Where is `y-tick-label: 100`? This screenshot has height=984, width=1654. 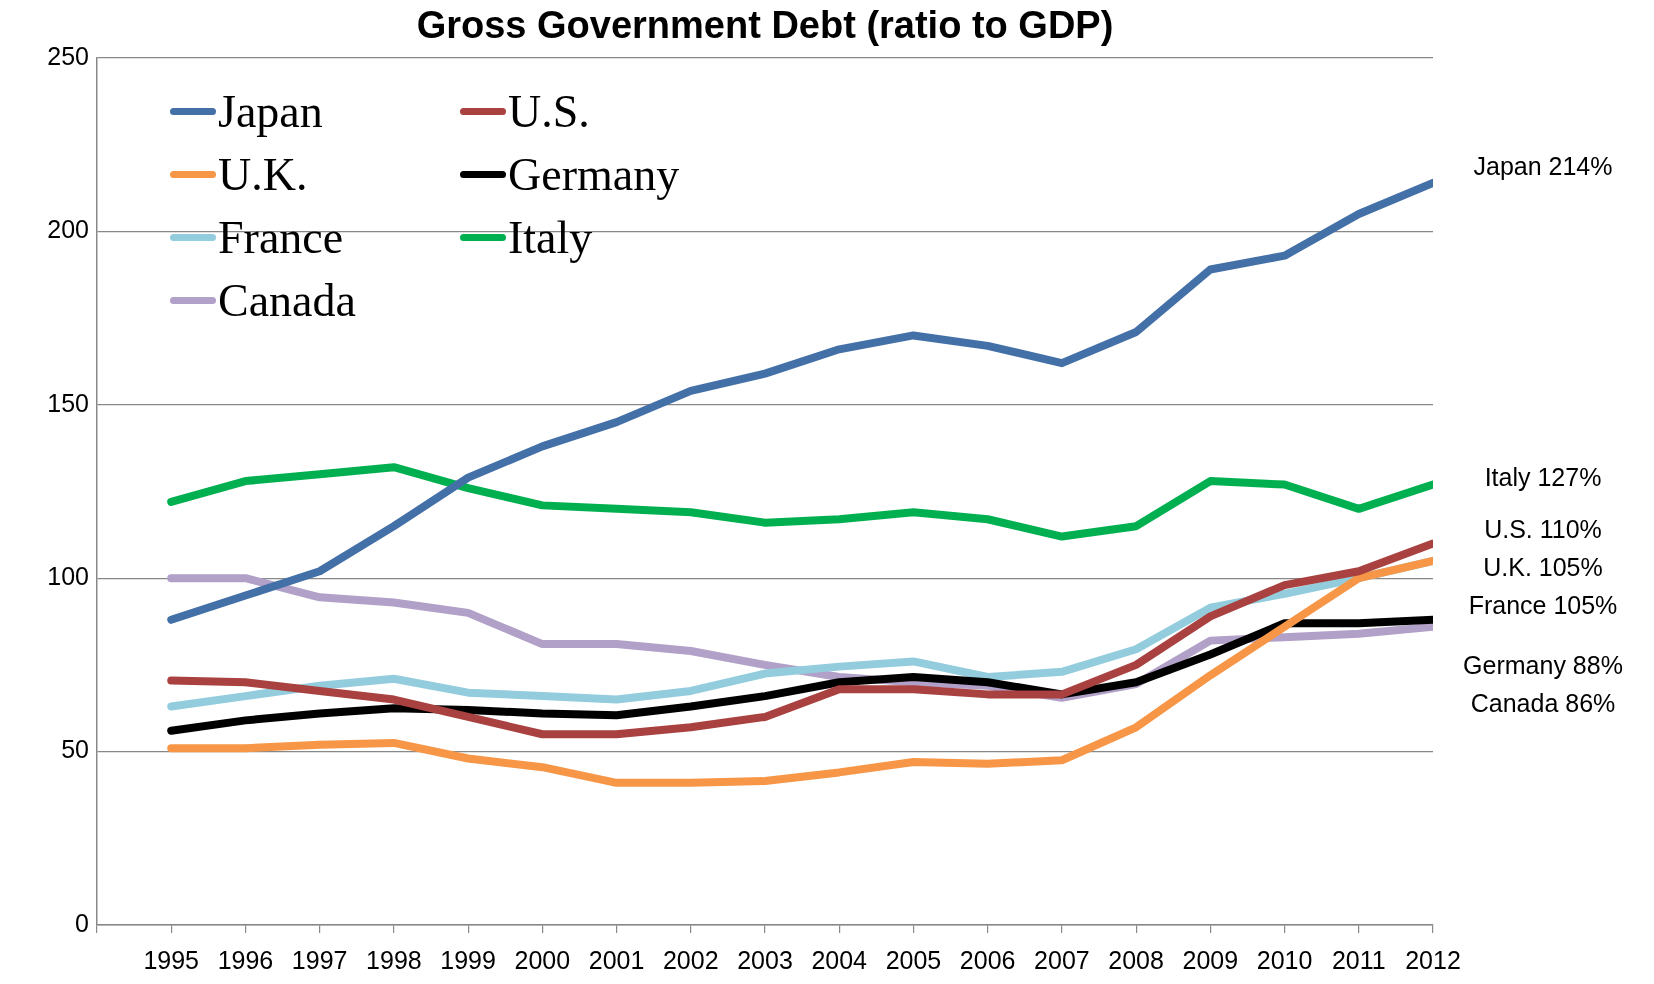
y-tick-label: 100 is located at coordinates (68, 576).